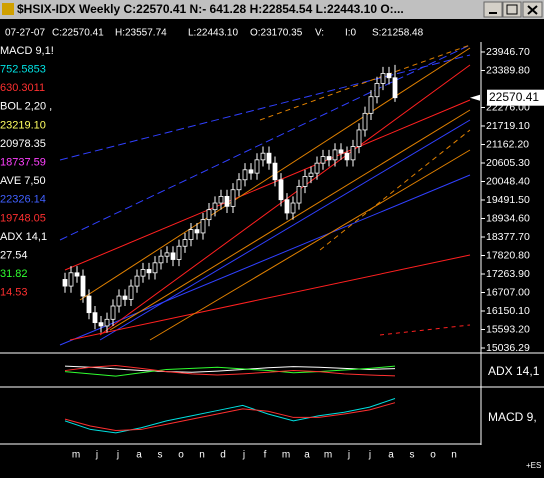  What do you see at coordinates (508, 126) in the screenshot?
I see `y-tick-label: 21719.10` at bounding box center [508, 126].